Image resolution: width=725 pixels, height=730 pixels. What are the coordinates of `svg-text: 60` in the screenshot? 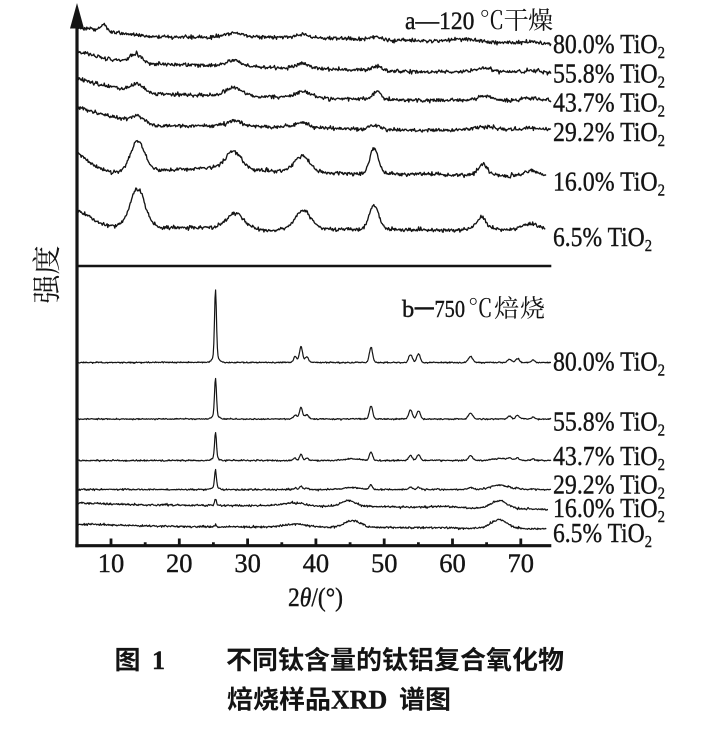 It's located at (452, 563).